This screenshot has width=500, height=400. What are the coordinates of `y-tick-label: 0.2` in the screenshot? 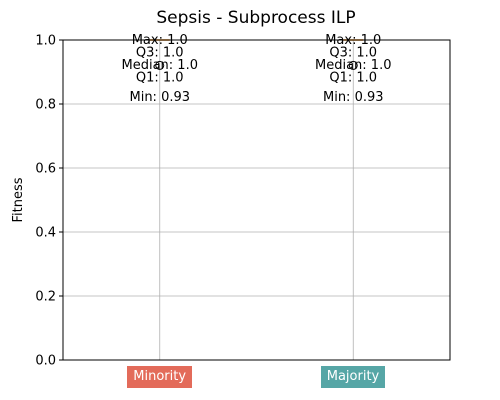 It's located at (45, 297).